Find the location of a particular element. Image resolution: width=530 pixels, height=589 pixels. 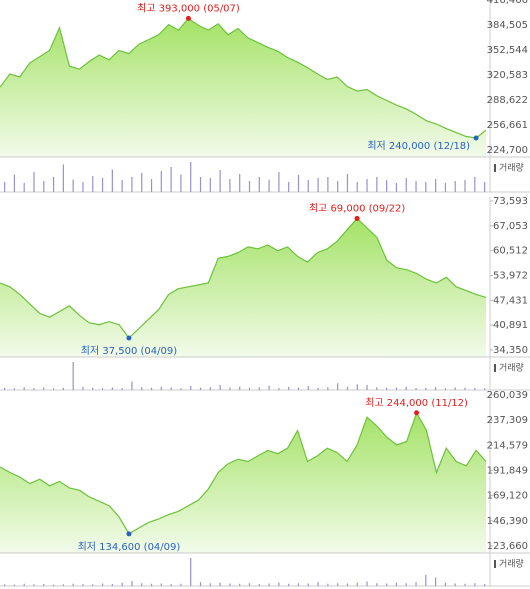

y-tick-label: 237,309 is located at coordinates (507, 420).